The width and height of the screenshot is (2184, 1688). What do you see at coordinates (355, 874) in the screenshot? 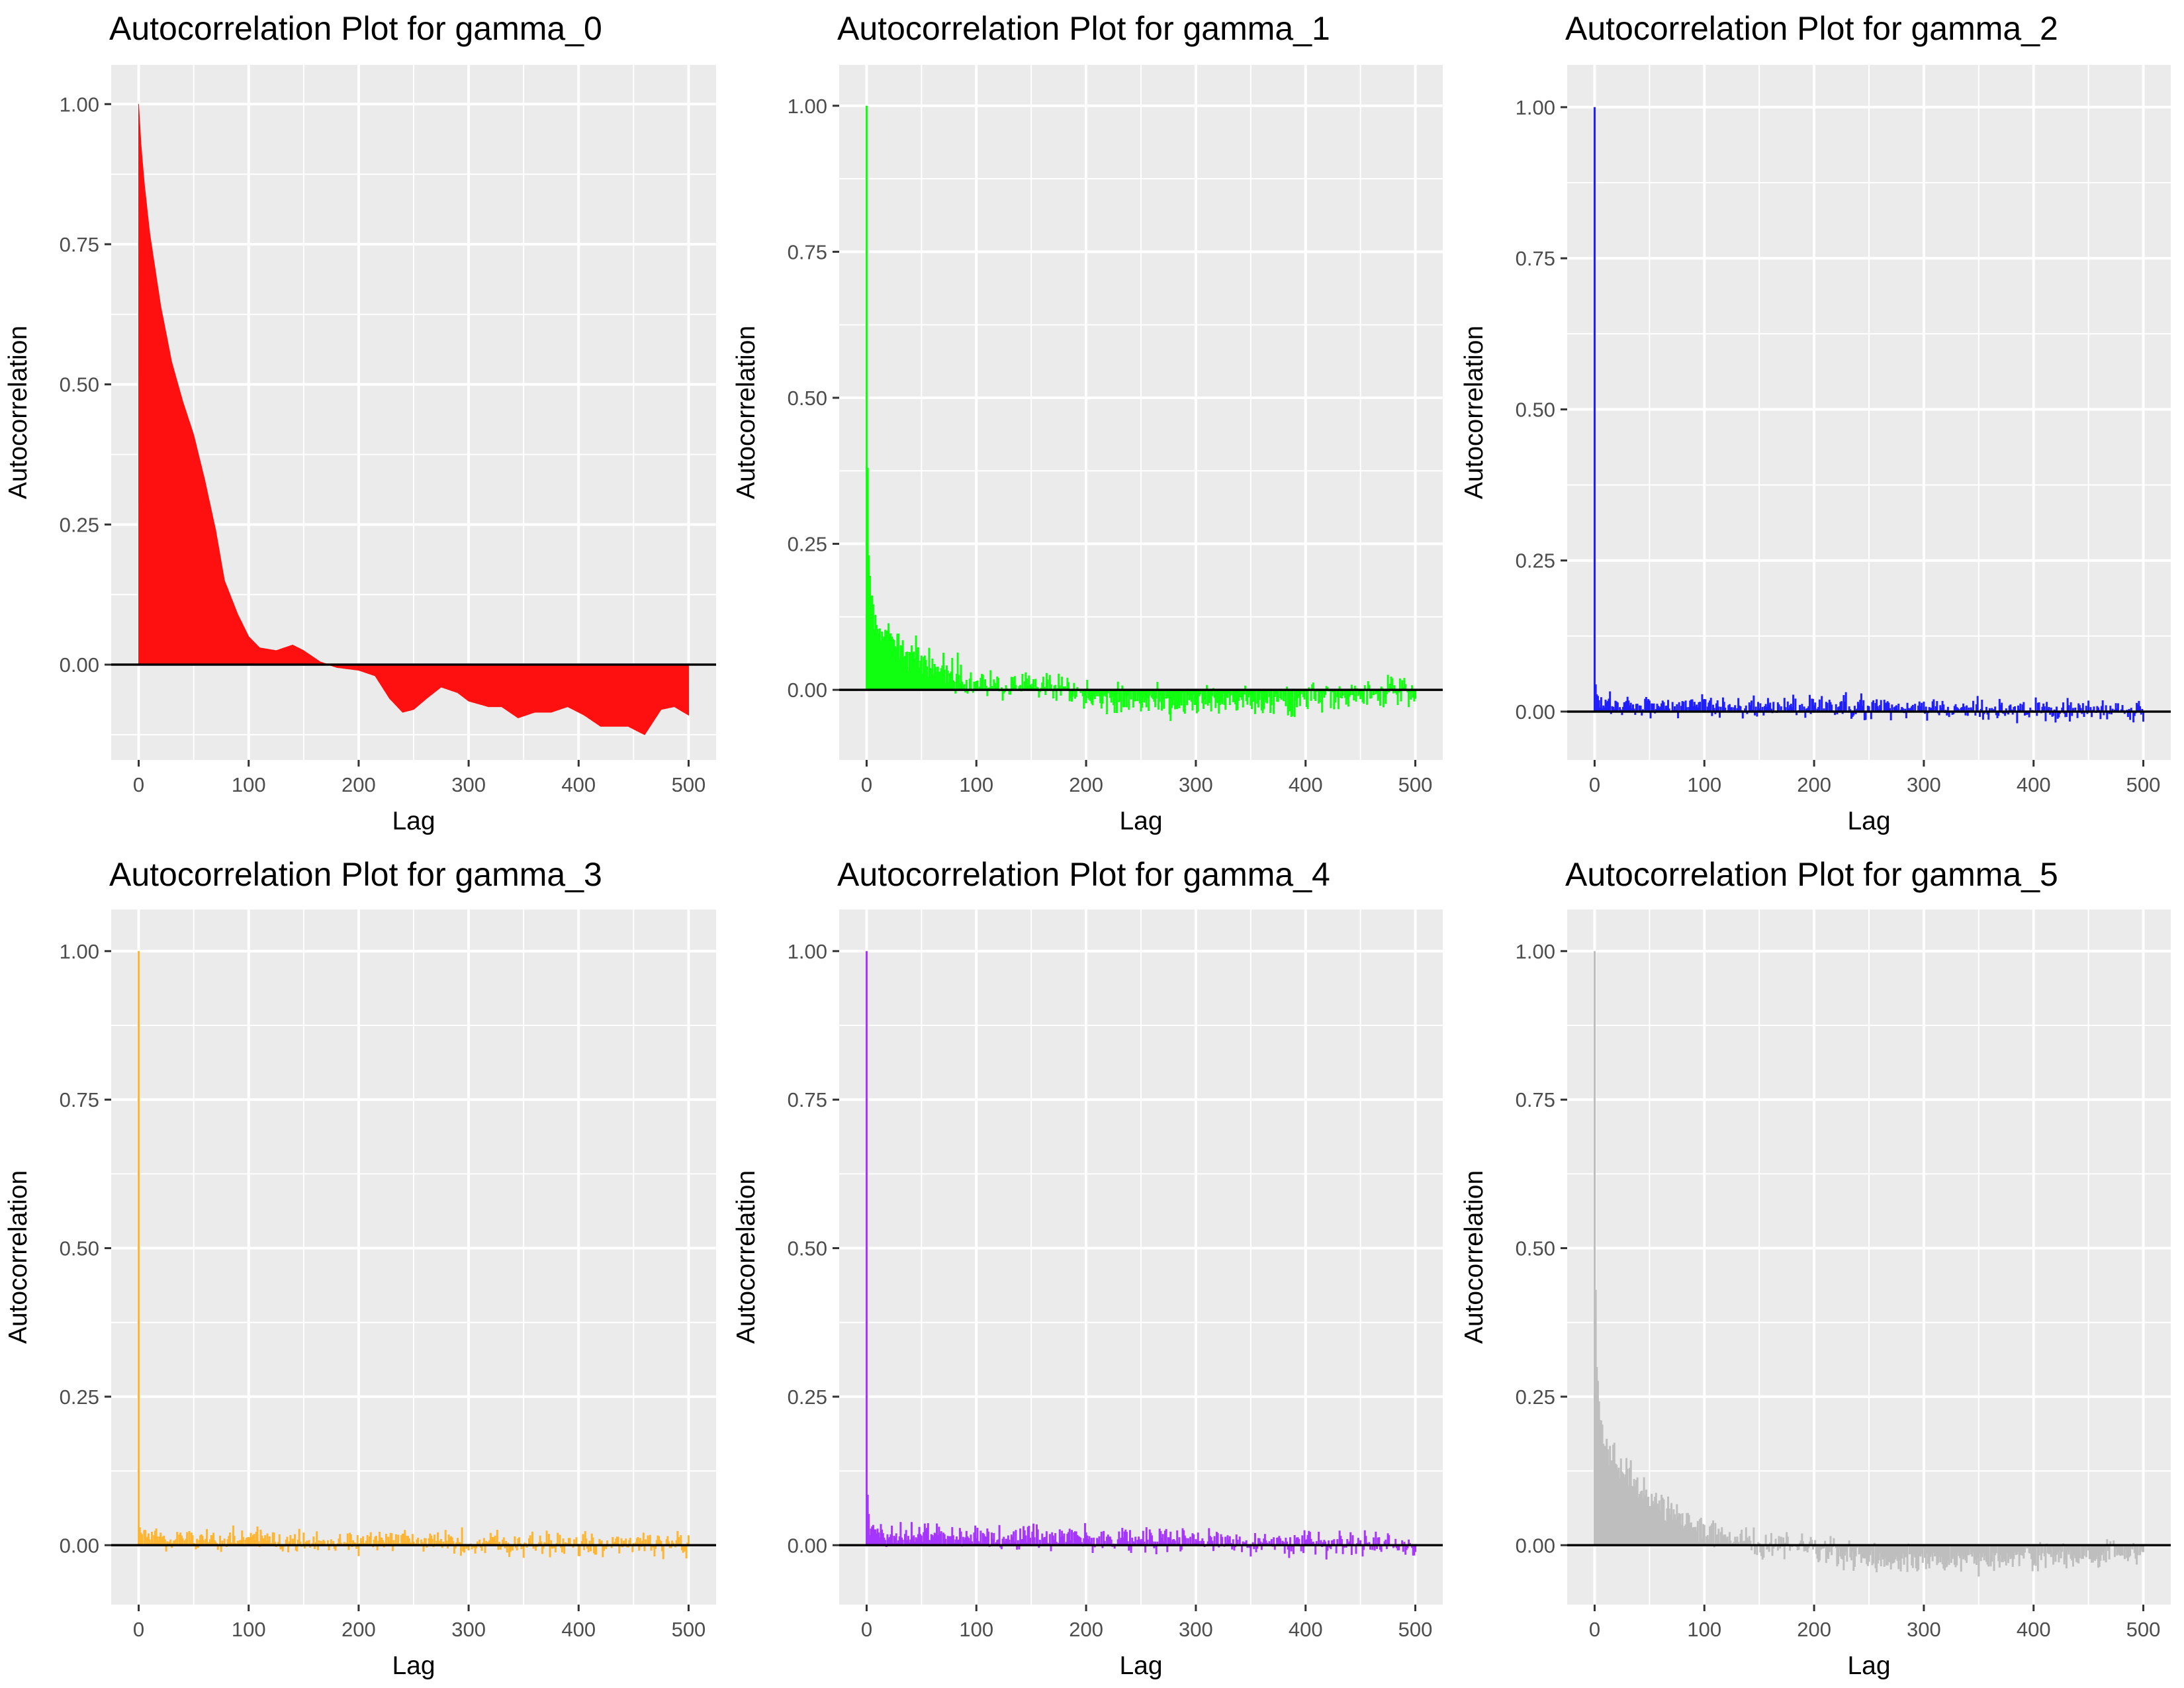
I see `chart-title: Autocorrelation Plot for gamma_3` at bounding box center [355, 874].